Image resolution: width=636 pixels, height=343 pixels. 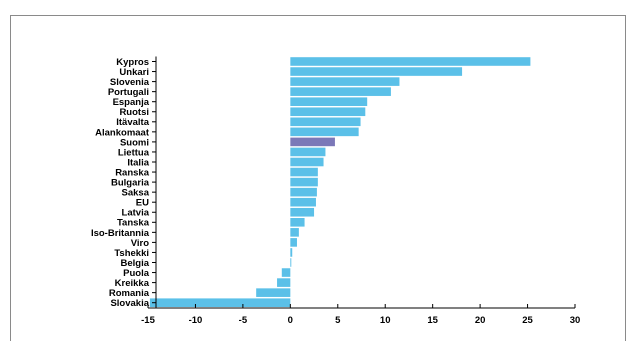 What do you see at coordinates (286, 272) in the screenshot?
I see `bar-puola` at bounding box center [286, 272].